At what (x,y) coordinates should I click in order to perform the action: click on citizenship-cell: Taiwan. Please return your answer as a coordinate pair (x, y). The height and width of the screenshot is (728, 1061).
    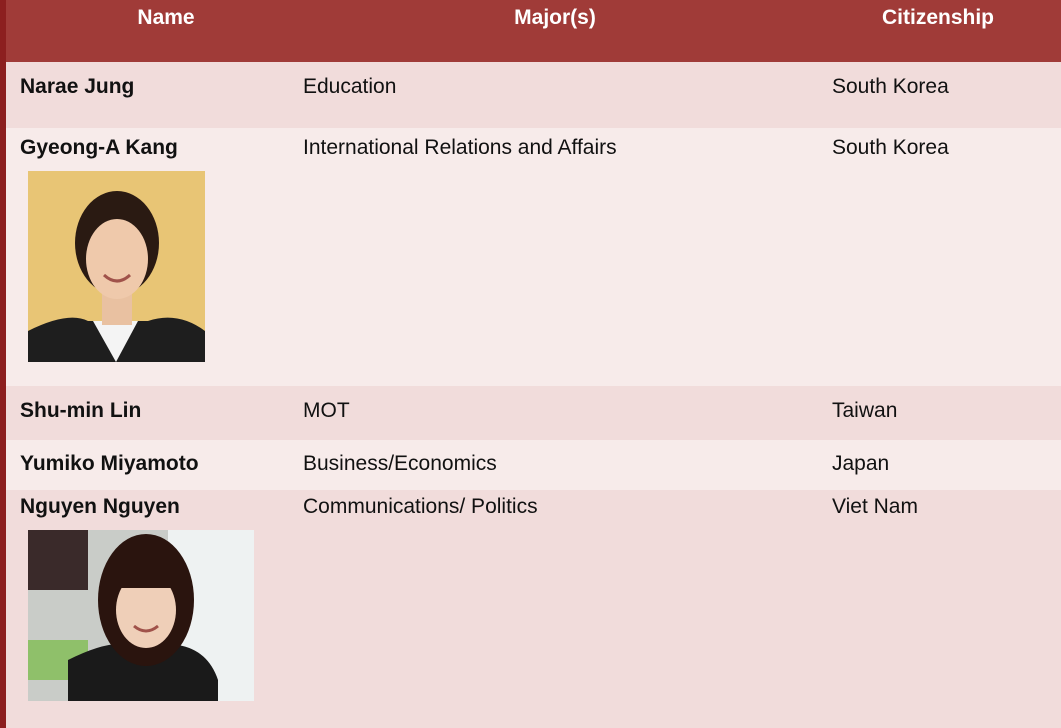
    Looking at the image, I should click on (865, 410).